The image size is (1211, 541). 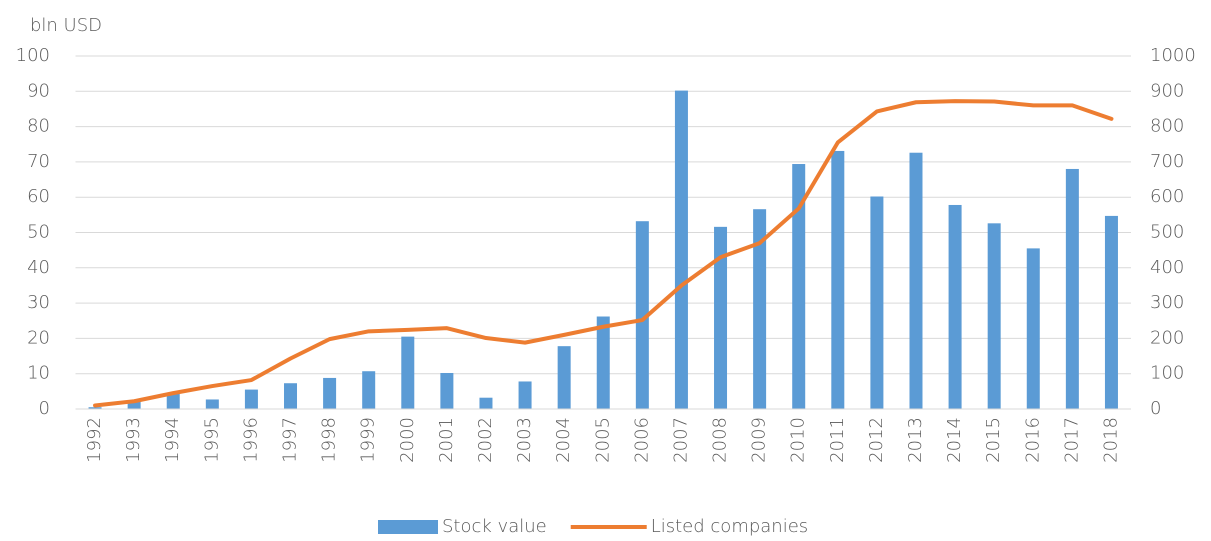 I want to click on y-tick-label: 70, so click(x=38, y=161).